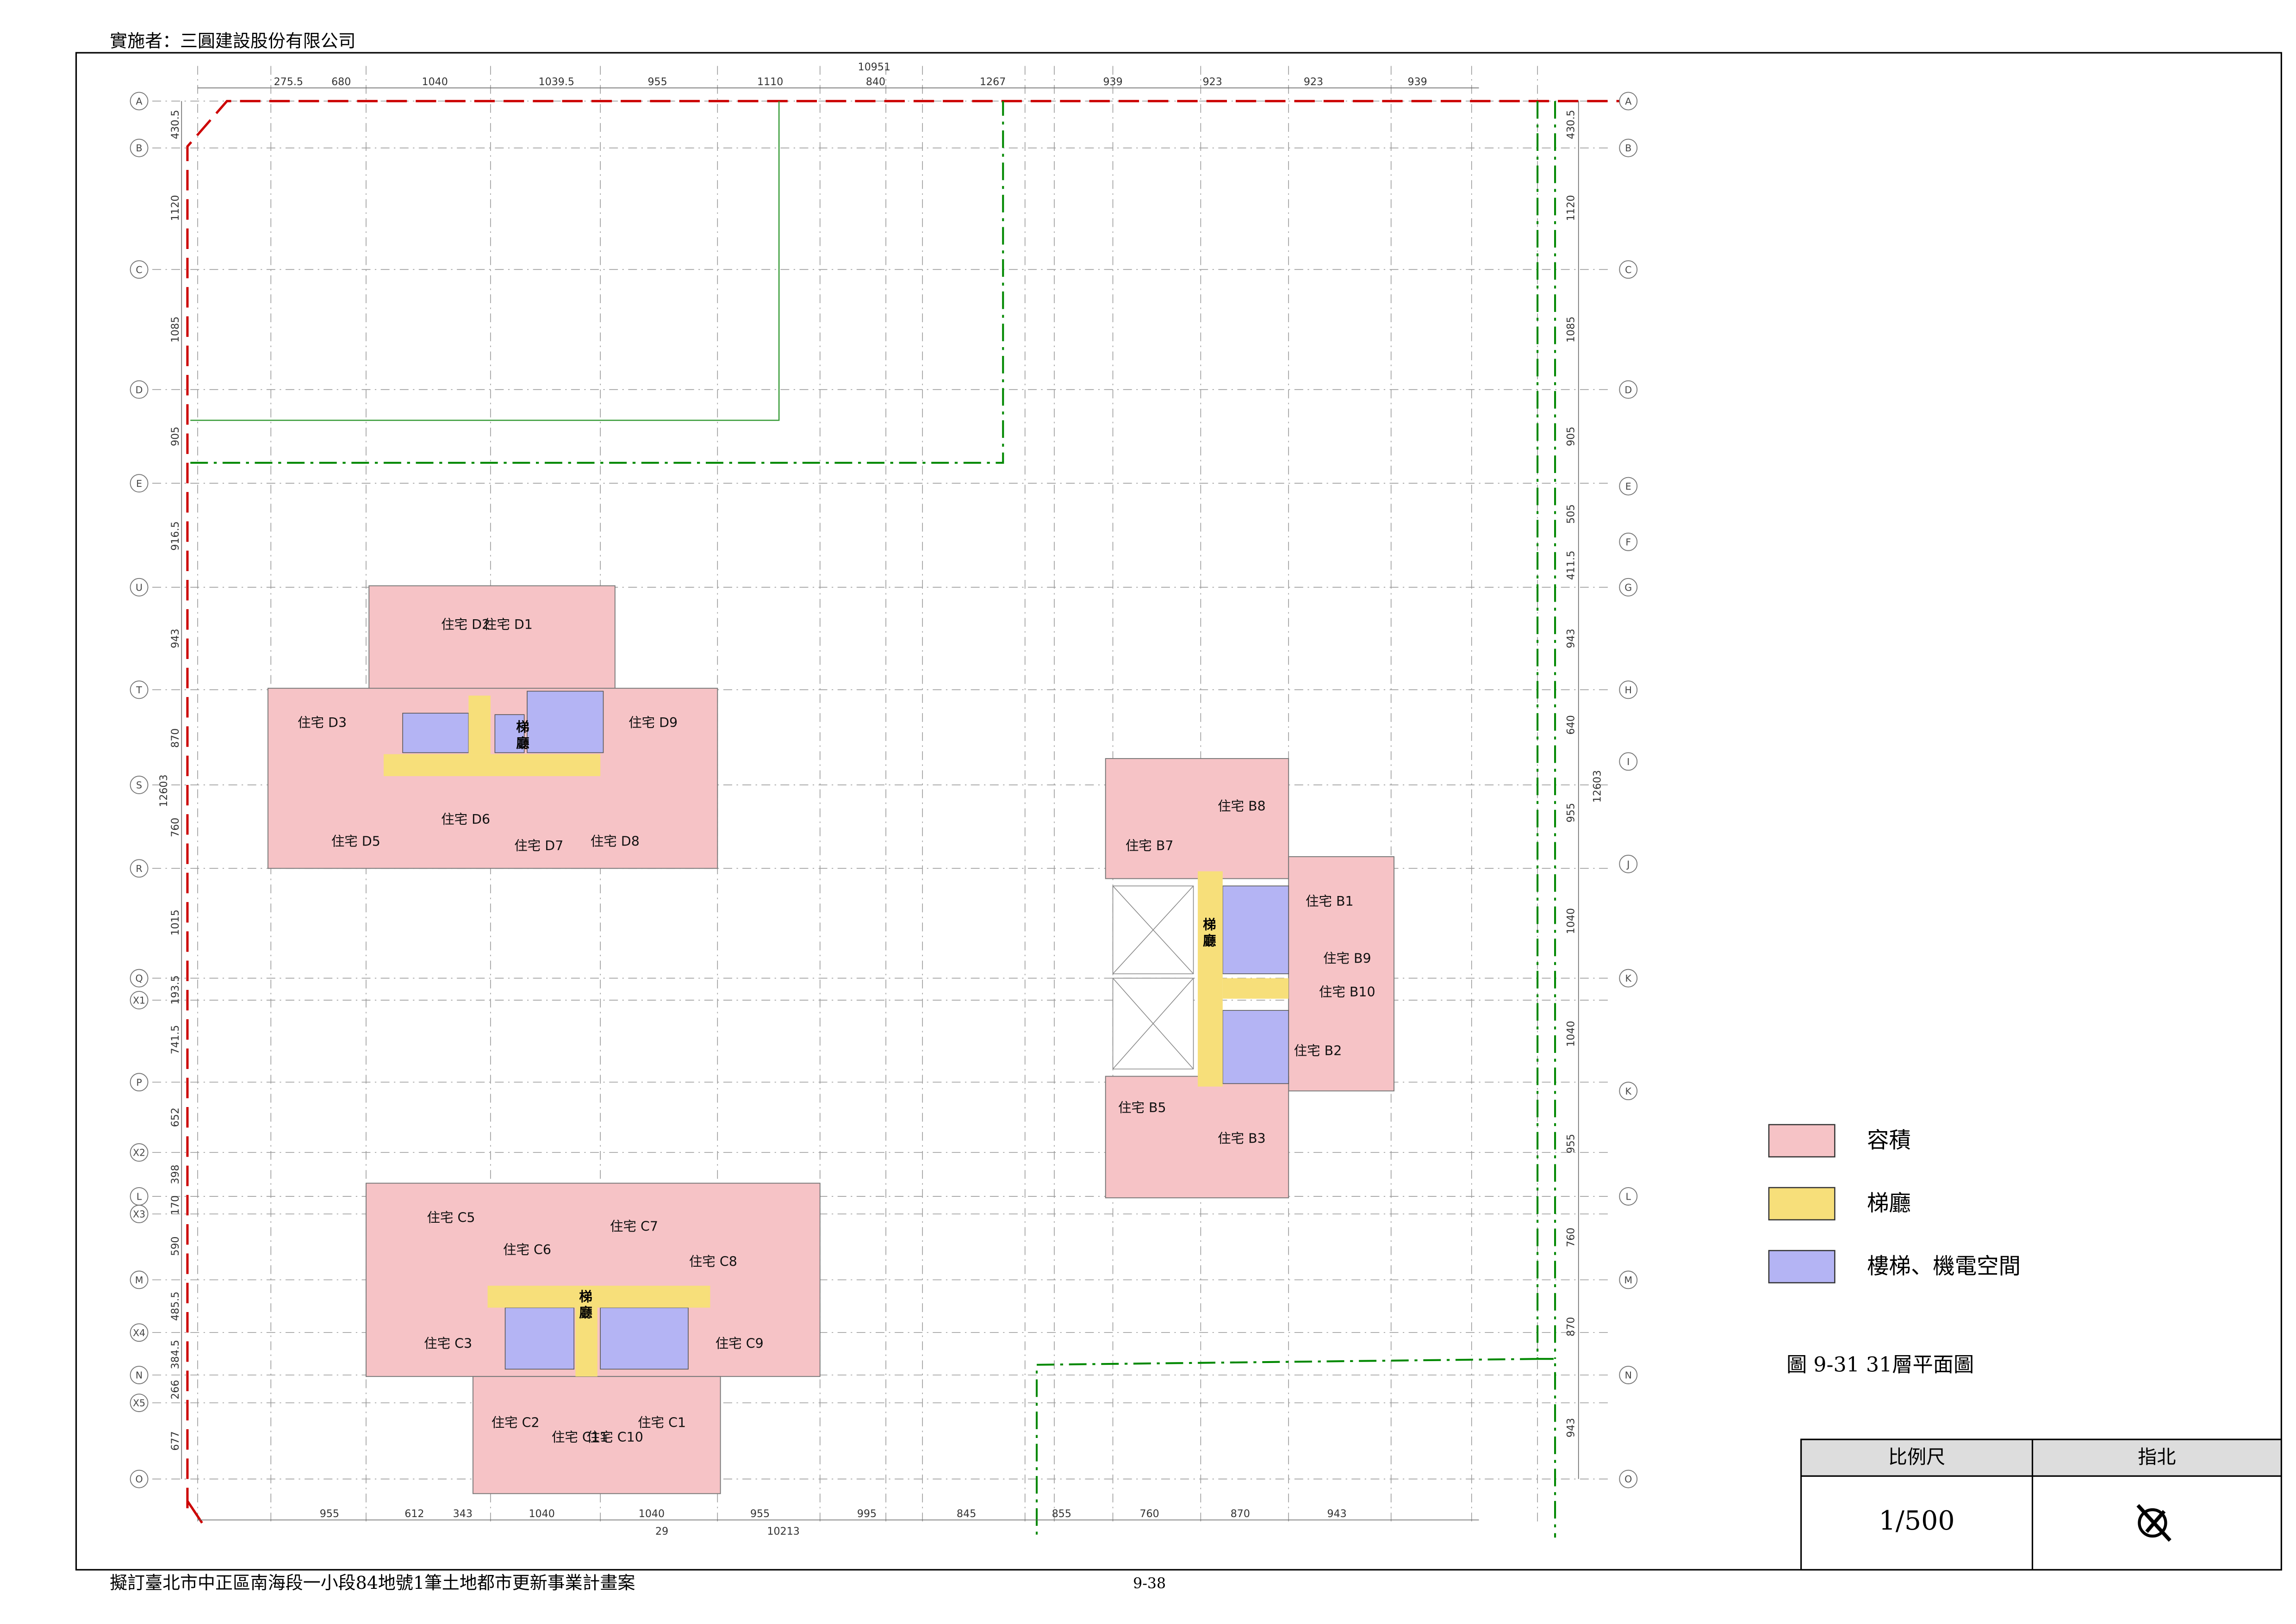  Describe the element at coordinates (1318, 1050) in the screenshot. I see `unit-label: 住宅 B2` at that location.